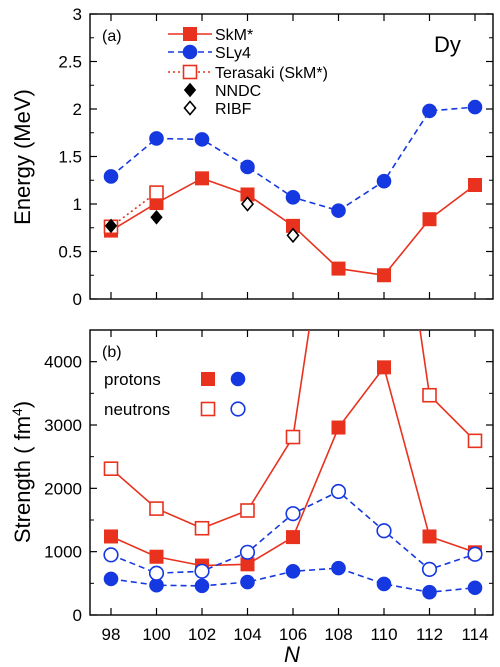 The image size is (500, 667). What do you see at coordinates (429, 634) in the screenshot?
I see `x-tick-label: 112` at bounding box center [429, 634].